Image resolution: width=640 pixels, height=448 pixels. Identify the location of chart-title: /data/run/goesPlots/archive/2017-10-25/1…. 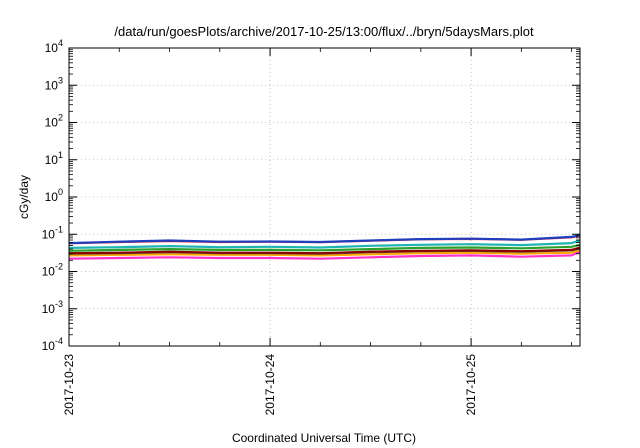
(324, 31).